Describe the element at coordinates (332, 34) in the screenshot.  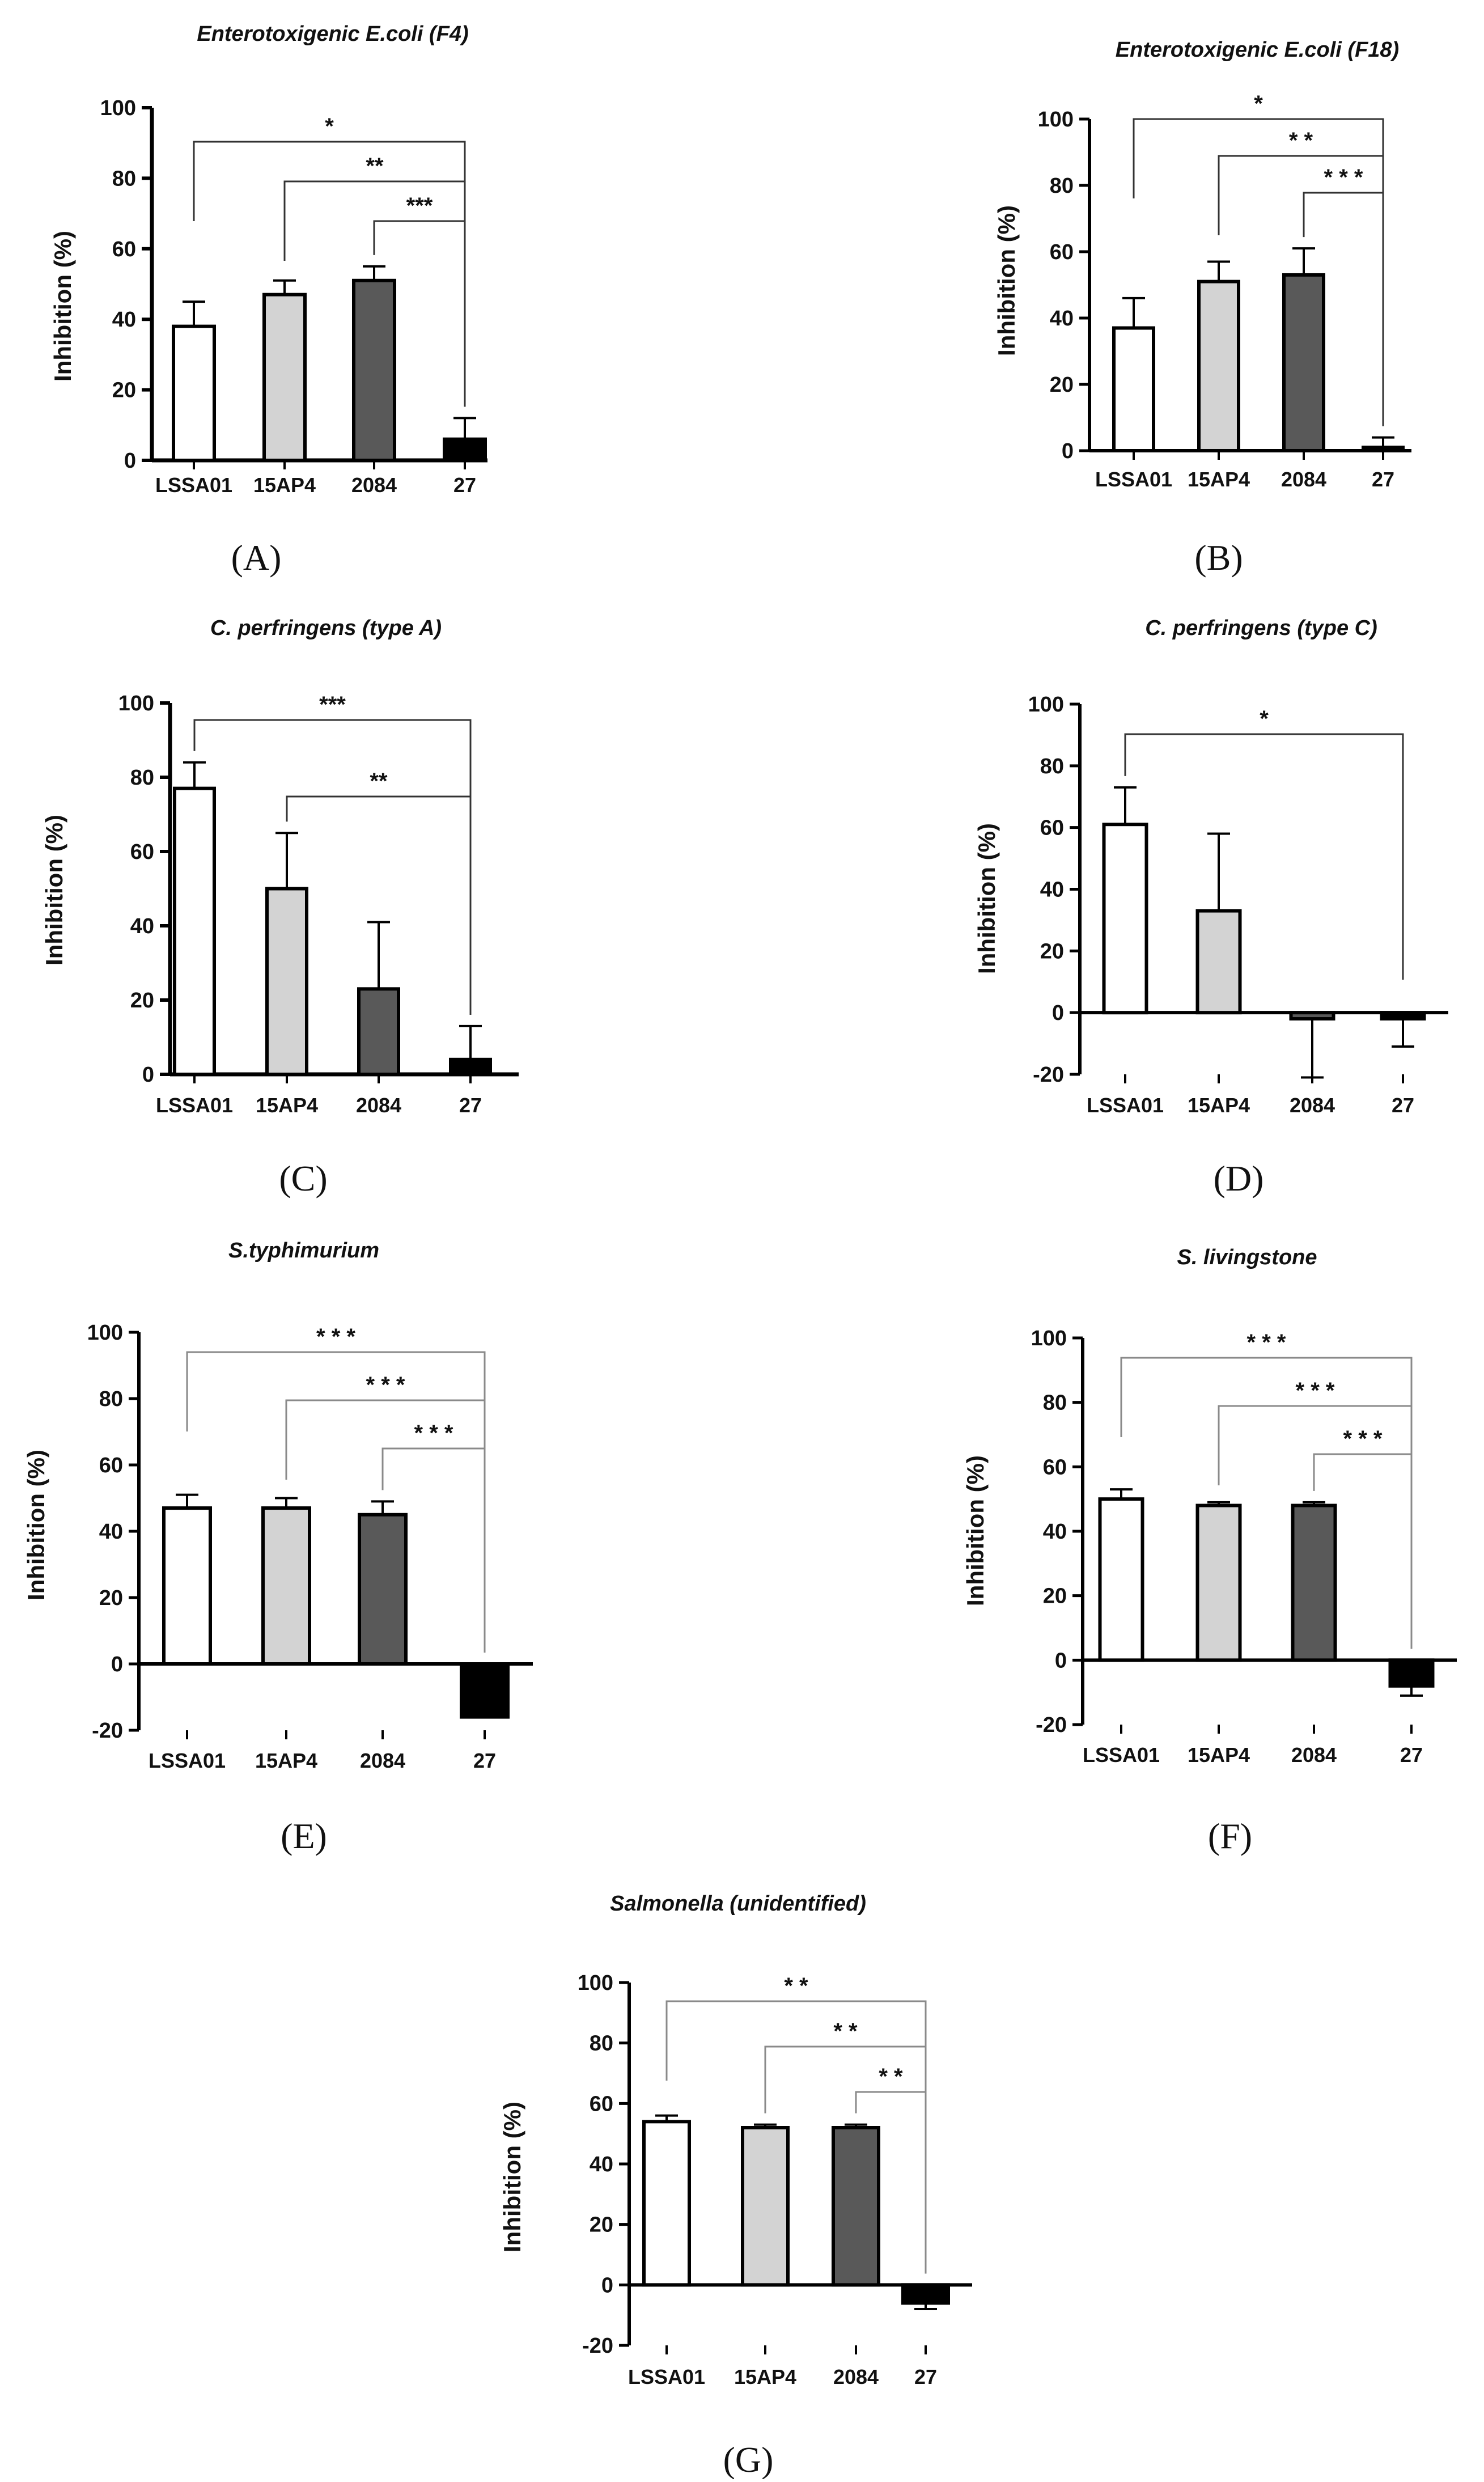
I see `panel-title: Enterotoxigenic E.coli (F4)` at that location.